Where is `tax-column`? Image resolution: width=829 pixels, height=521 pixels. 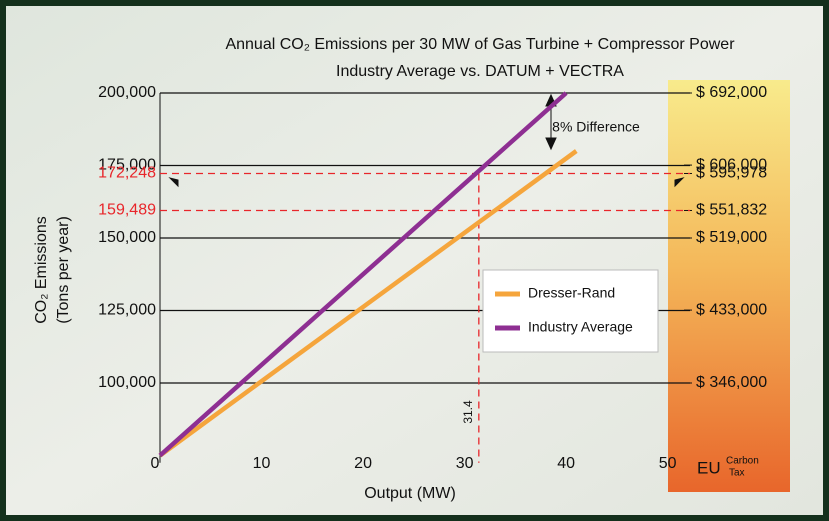
tax-column is located at coordinates (729, 286).